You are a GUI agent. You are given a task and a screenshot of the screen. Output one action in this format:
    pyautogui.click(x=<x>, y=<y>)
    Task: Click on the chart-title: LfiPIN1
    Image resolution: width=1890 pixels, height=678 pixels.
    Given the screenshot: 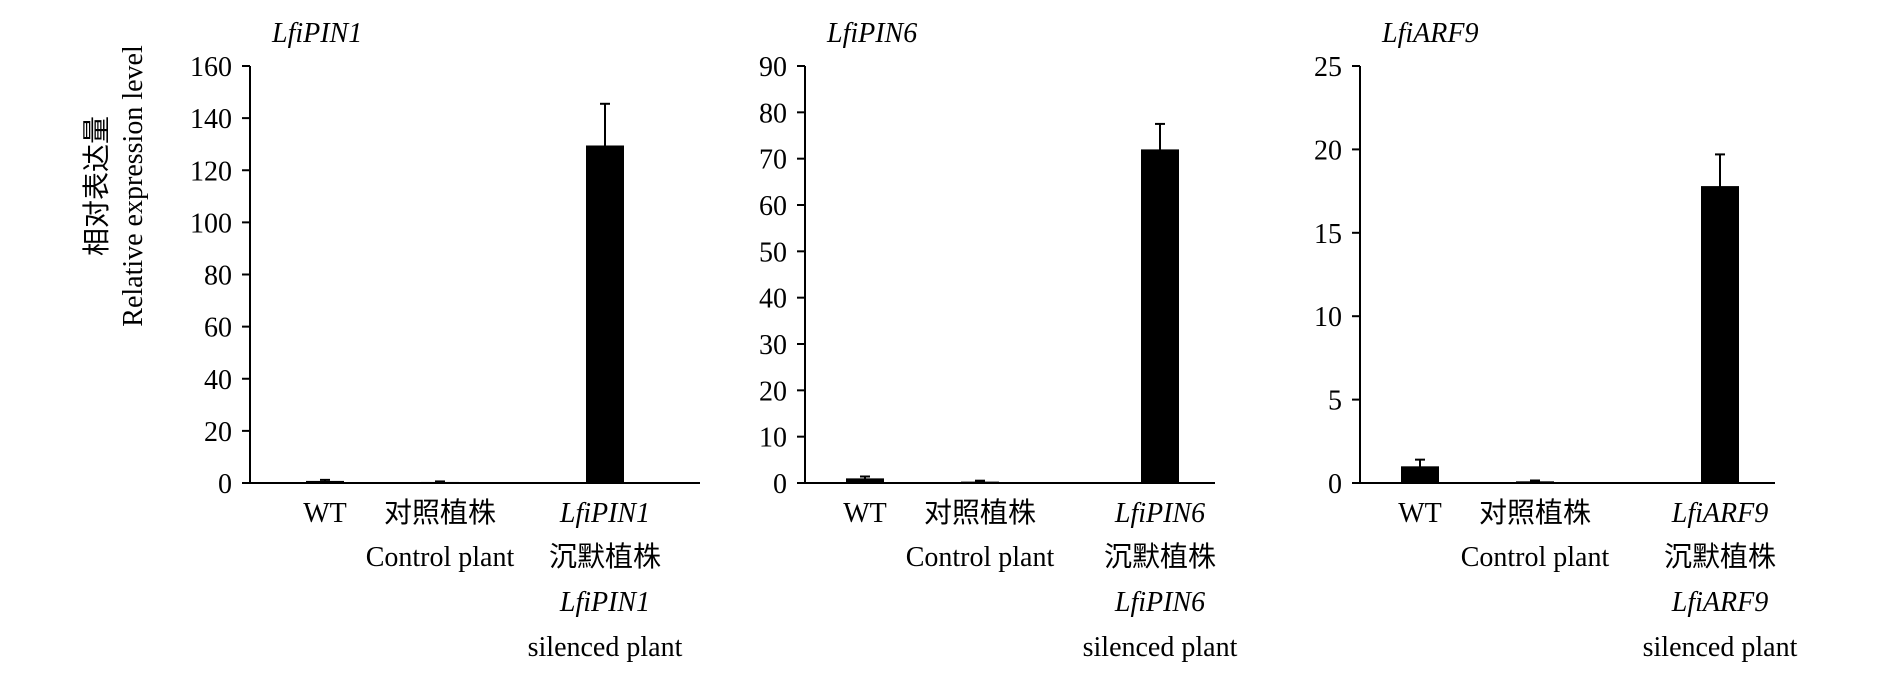 What is the action you would take?
    pyautogui.click(x=316, y=33)
    